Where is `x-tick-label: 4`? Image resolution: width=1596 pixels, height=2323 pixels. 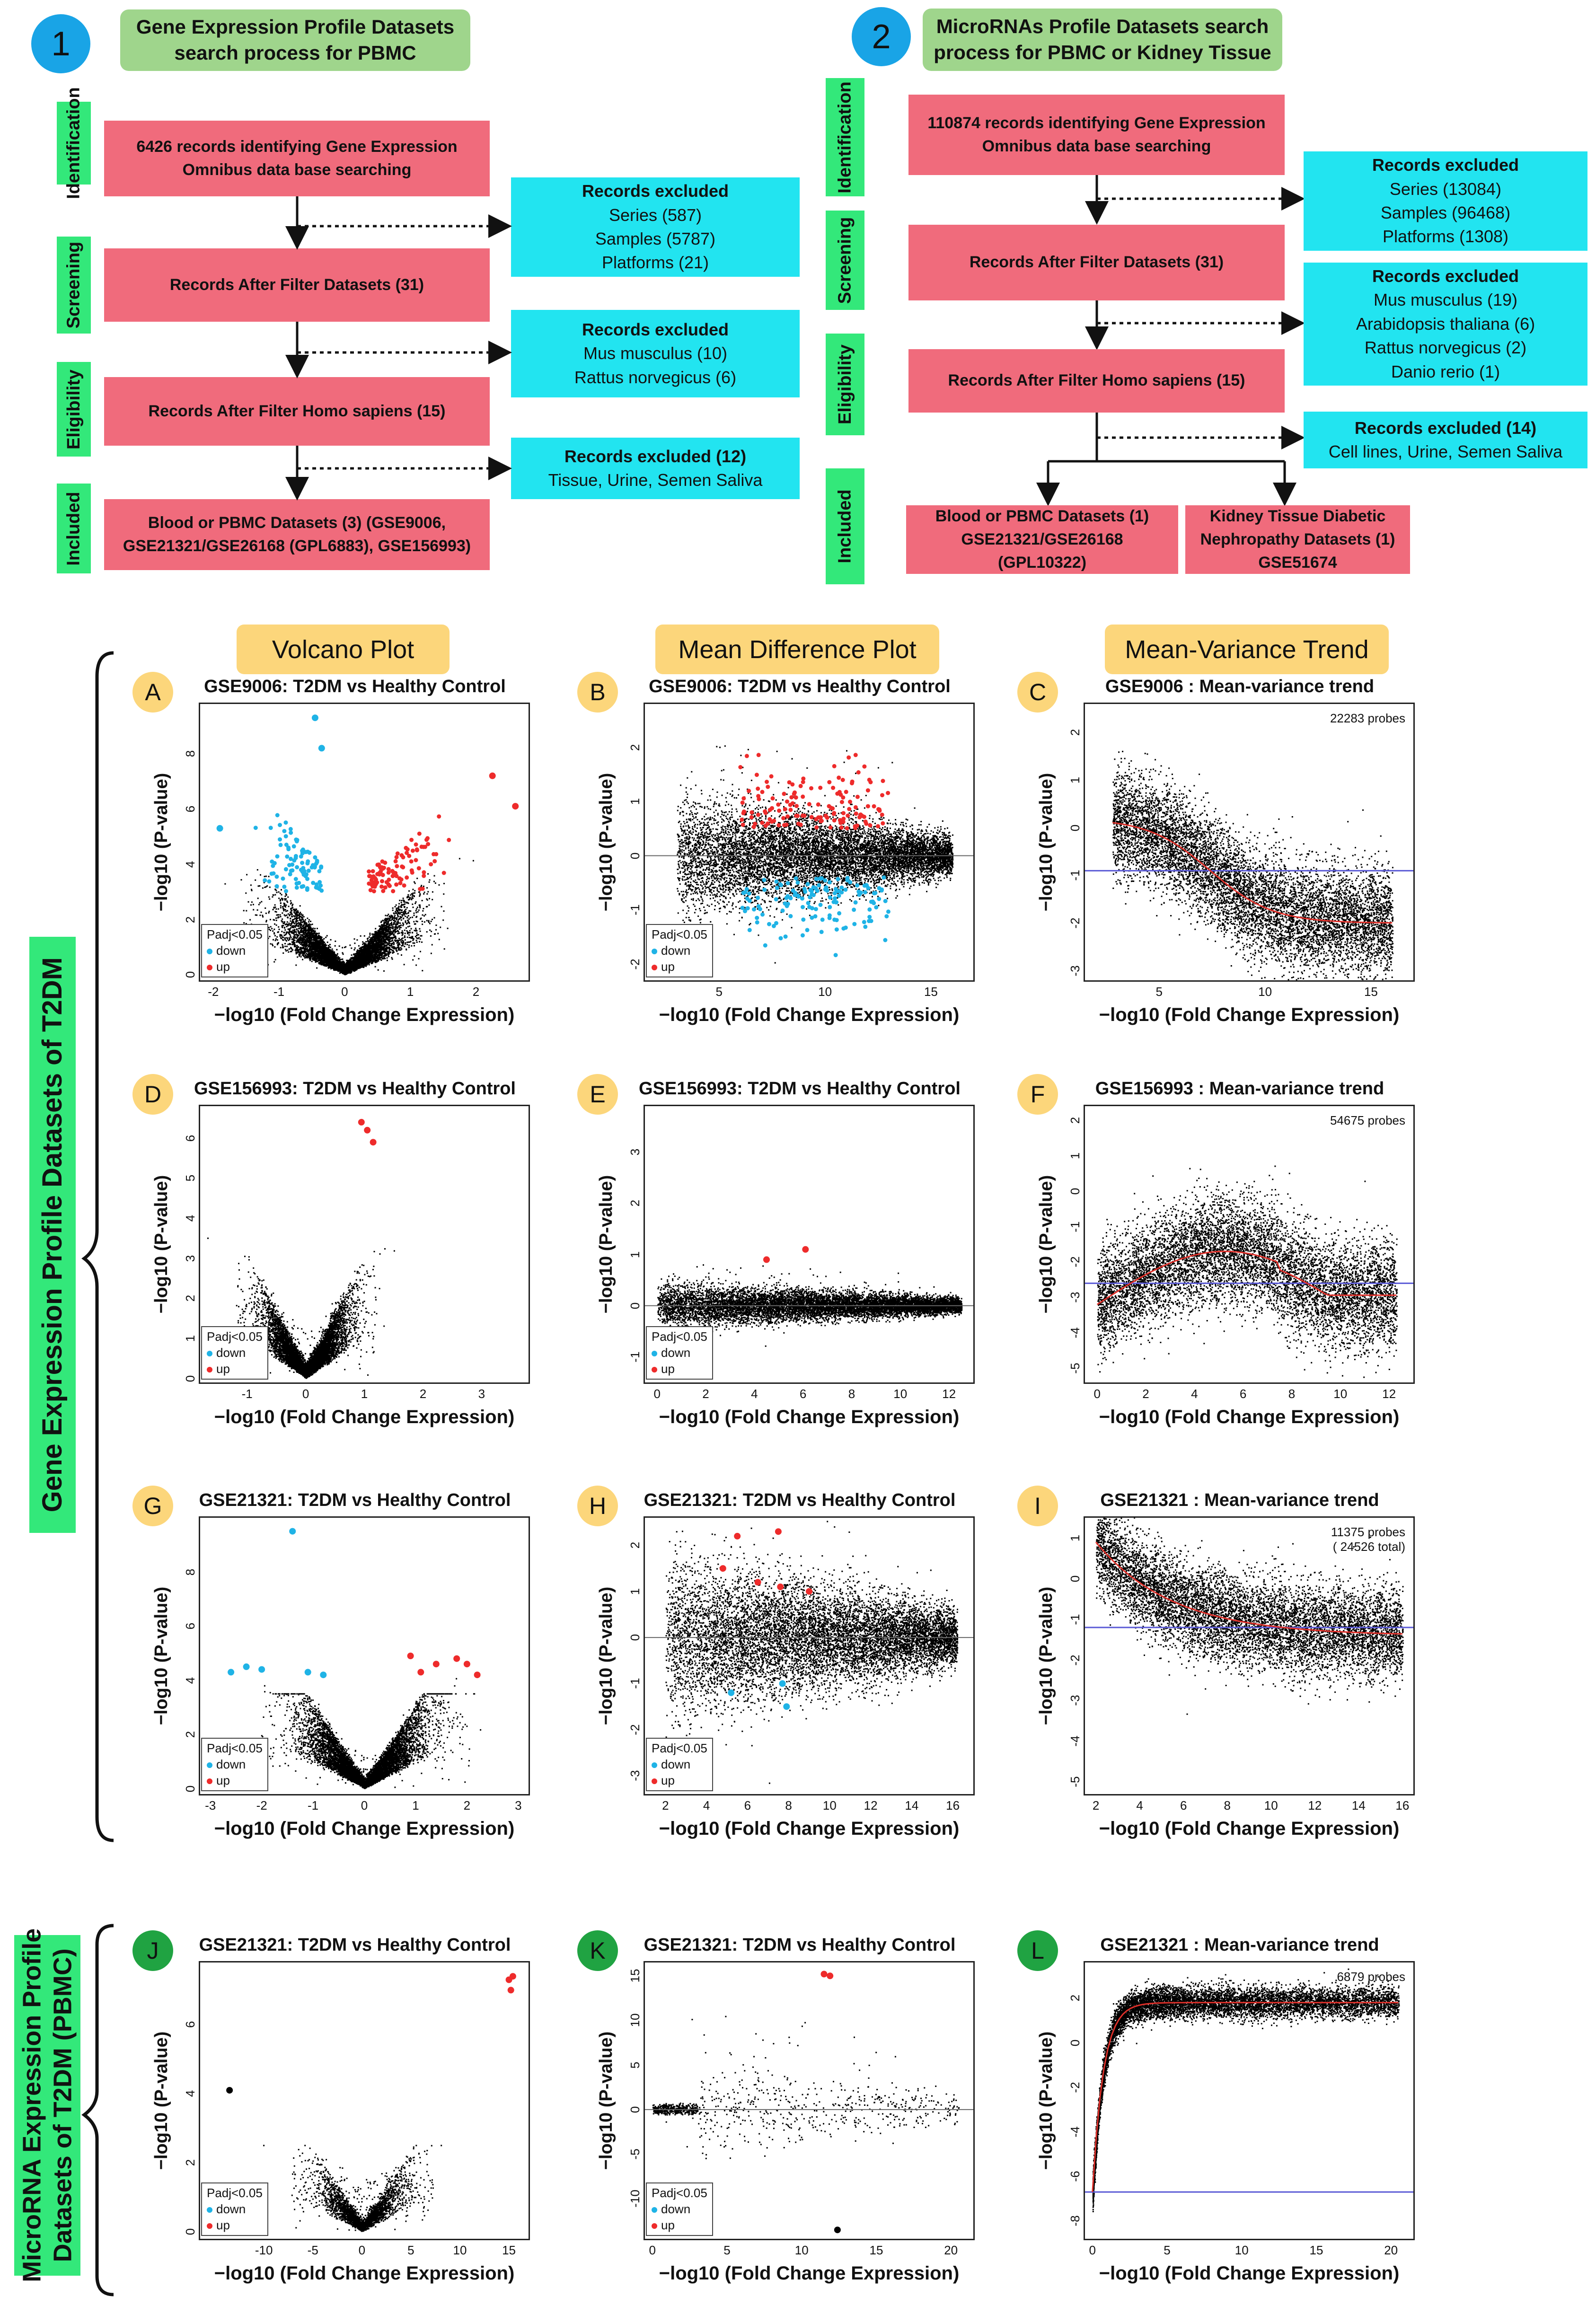
x-tick-label: 4 is located at coordinates (1194, 1394).